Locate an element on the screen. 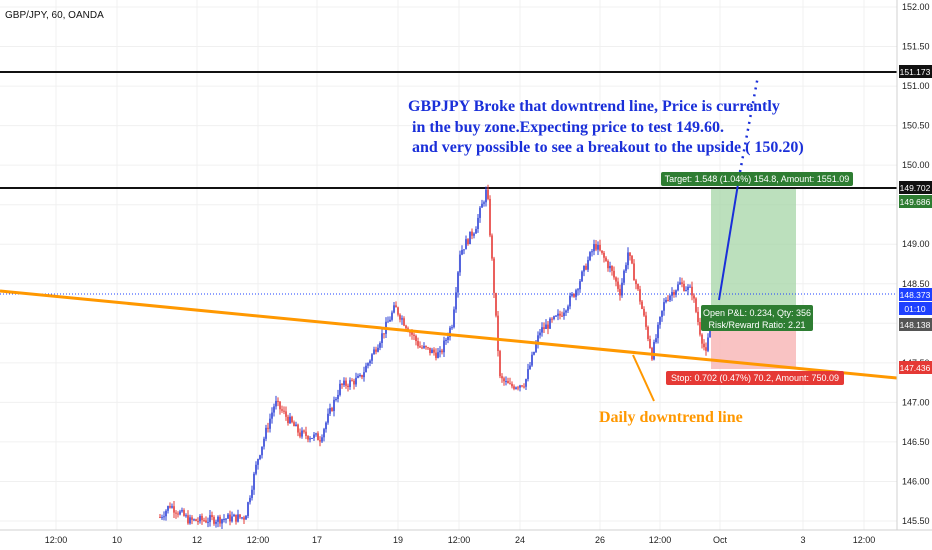 The width and height of the screenshot is (932, 550). tag-entry: 148.138 is located at coordinates (915, 325).